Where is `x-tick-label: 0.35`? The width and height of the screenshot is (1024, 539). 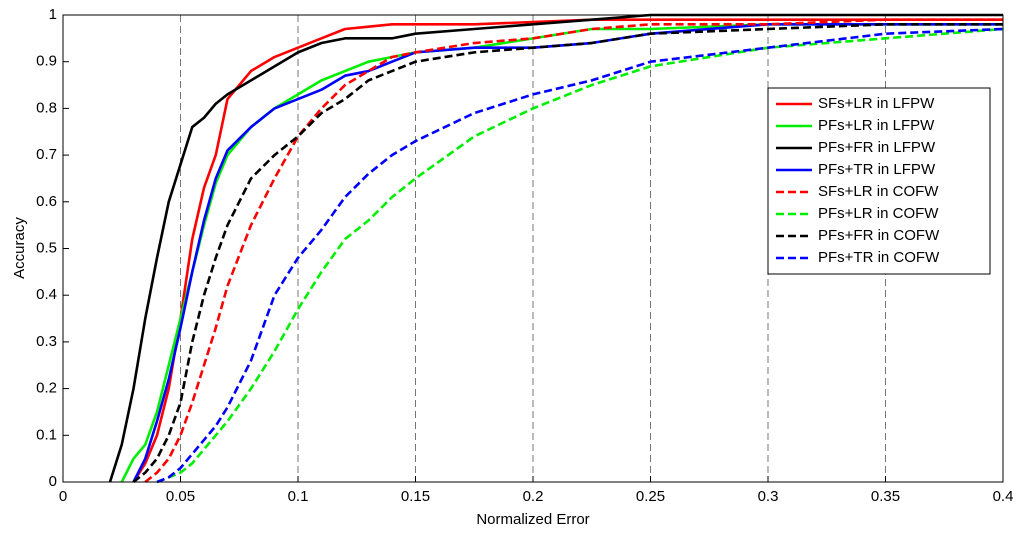
x-tick-label: 0.35 is located at coordinates (885, 496).